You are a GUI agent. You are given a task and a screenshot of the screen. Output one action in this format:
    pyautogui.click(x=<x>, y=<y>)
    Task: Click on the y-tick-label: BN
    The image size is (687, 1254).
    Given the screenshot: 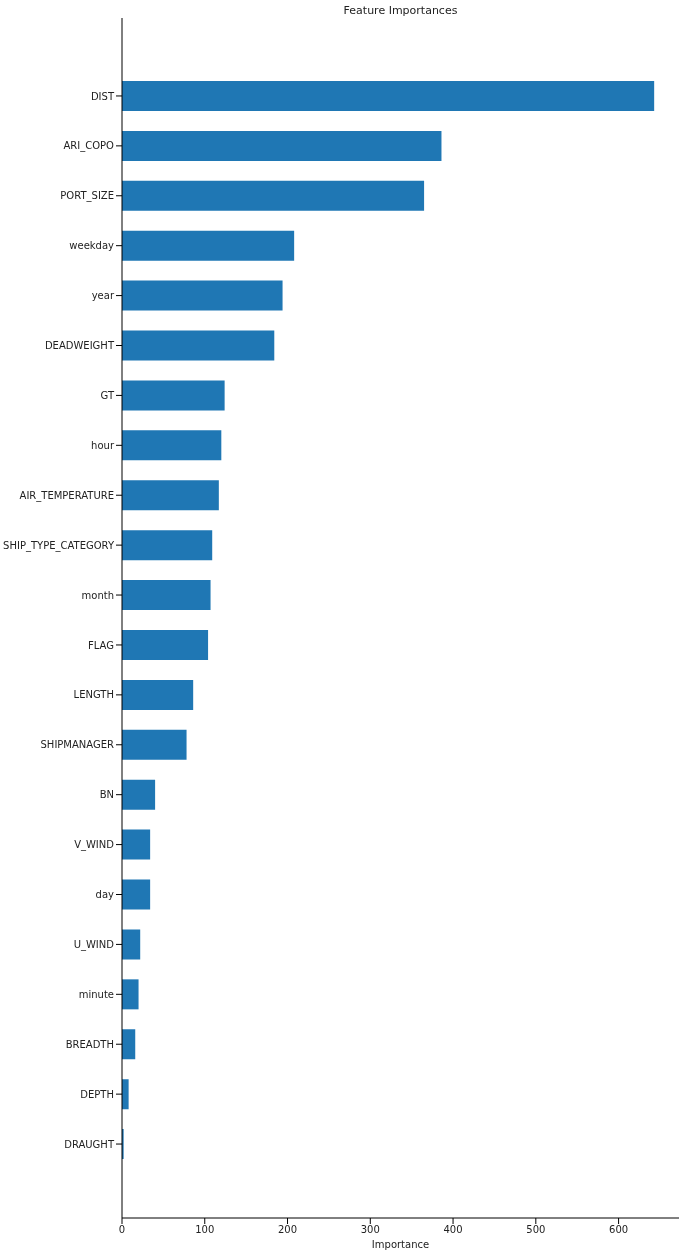 What is the action you would take?
    pyautogui.click(x=106, y=795)
    